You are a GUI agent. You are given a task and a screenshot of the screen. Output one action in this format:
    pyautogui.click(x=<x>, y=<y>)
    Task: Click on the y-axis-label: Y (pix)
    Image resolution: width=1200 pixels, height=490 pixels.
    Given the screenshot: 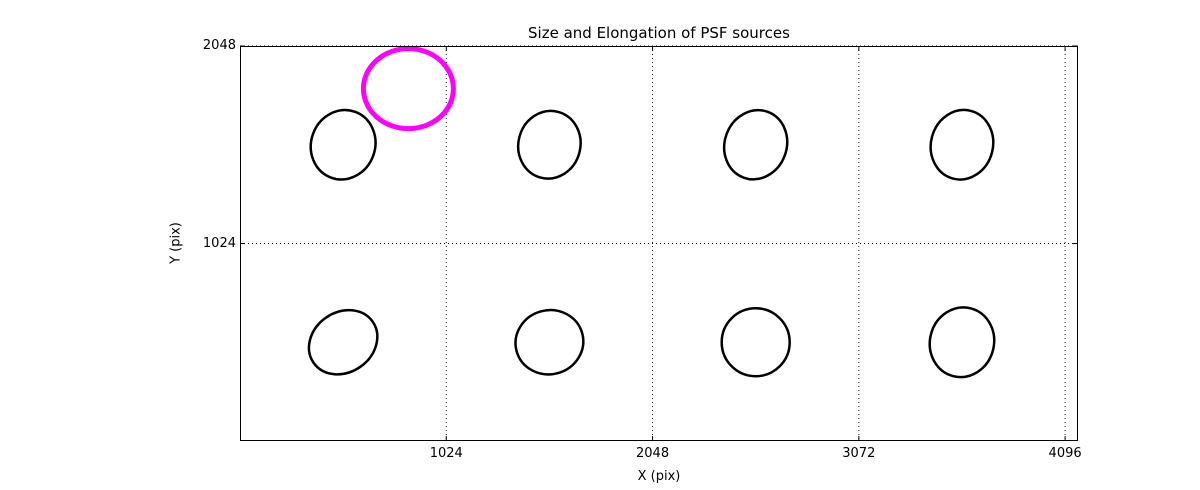 What is the action you would take?
    pyautogui.click(x=176, y=243)
    